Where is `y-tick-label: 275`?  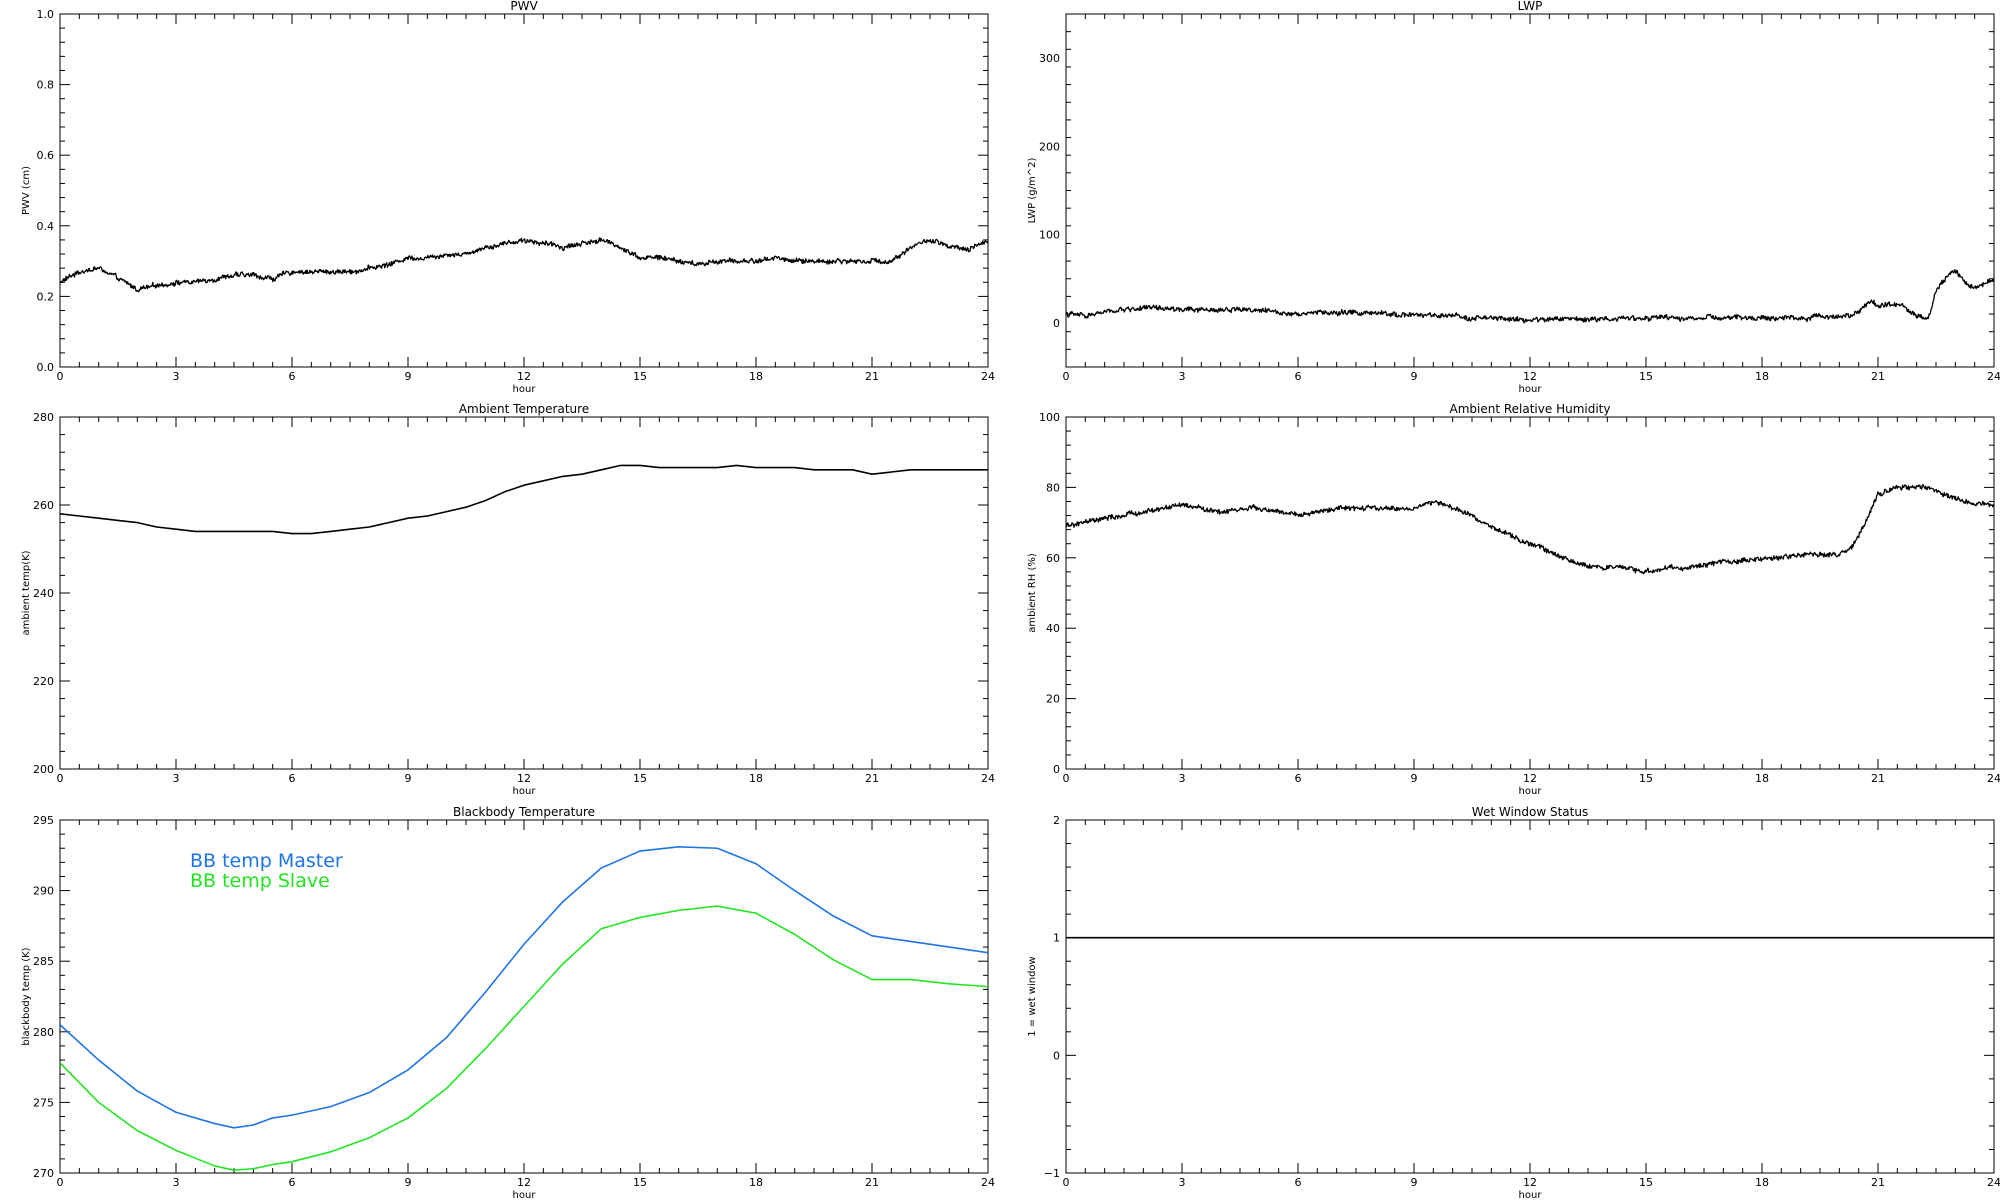
y-tick-label: 275 is located at coordinates (43, 1102).